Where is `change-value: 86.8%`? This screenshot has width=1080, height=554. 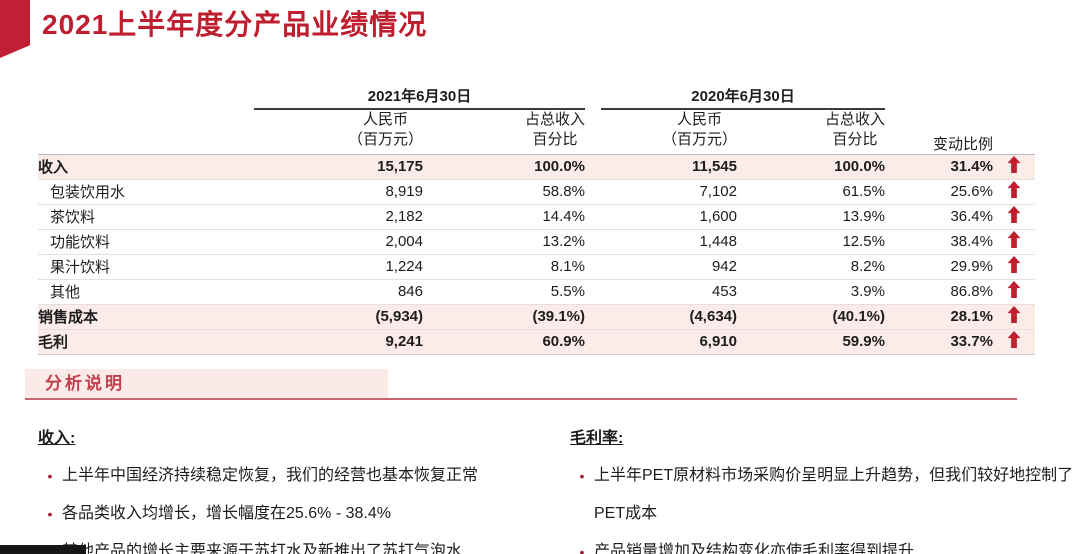
change-value: 86.8% is located at coordinates (939, 292).